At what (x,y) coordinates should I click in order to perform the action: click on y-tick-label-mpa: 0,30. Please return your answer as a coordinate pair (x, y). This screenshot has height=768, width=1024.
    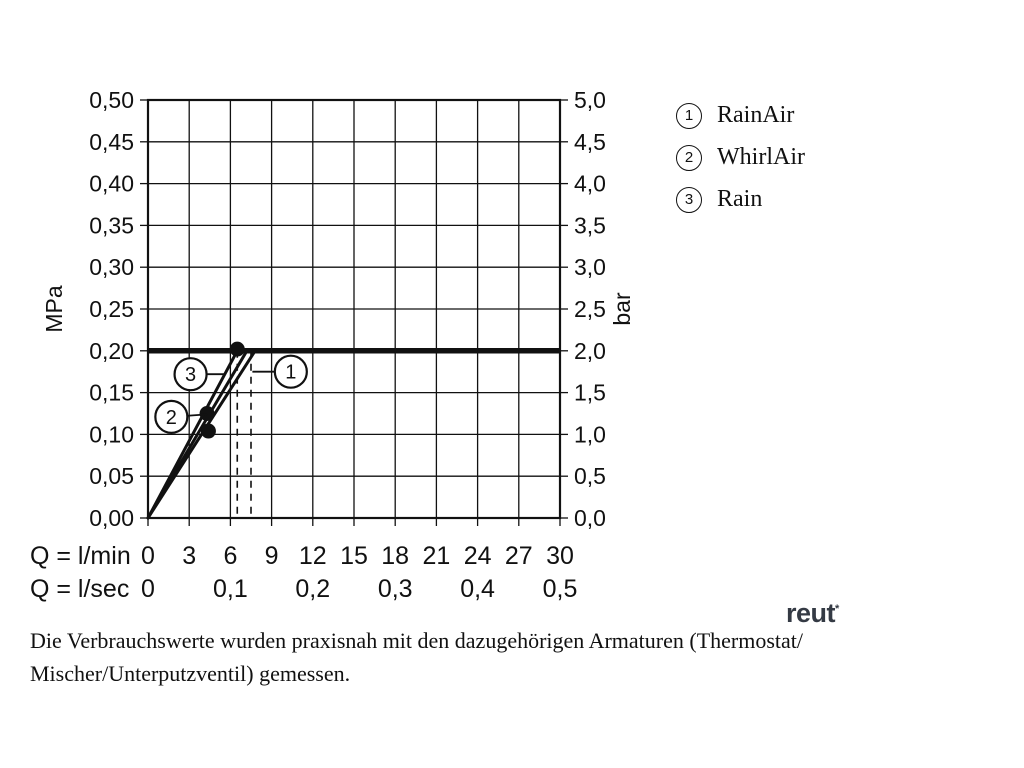
    Looking at the image, I should click on (111, 267).